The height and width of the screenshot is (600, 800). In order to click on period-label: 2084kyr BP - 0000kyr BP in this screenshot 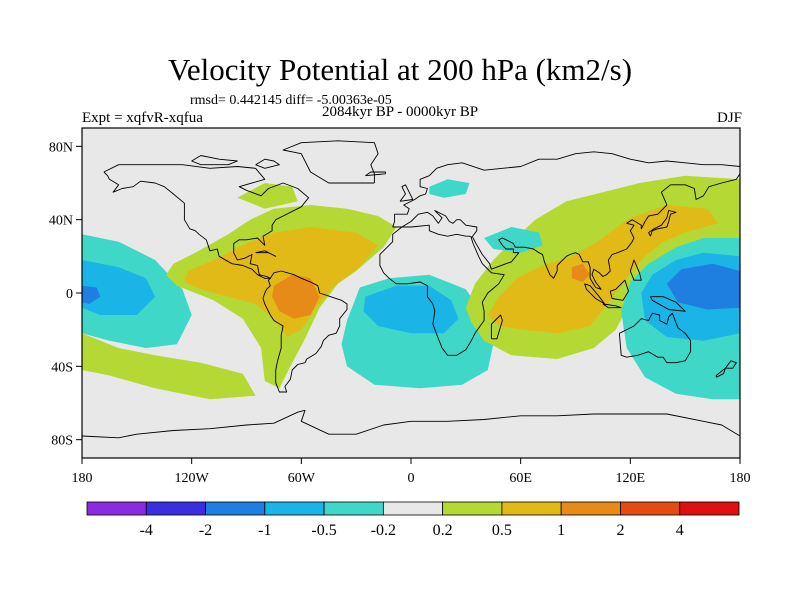, I will do `click(400, 112)`.